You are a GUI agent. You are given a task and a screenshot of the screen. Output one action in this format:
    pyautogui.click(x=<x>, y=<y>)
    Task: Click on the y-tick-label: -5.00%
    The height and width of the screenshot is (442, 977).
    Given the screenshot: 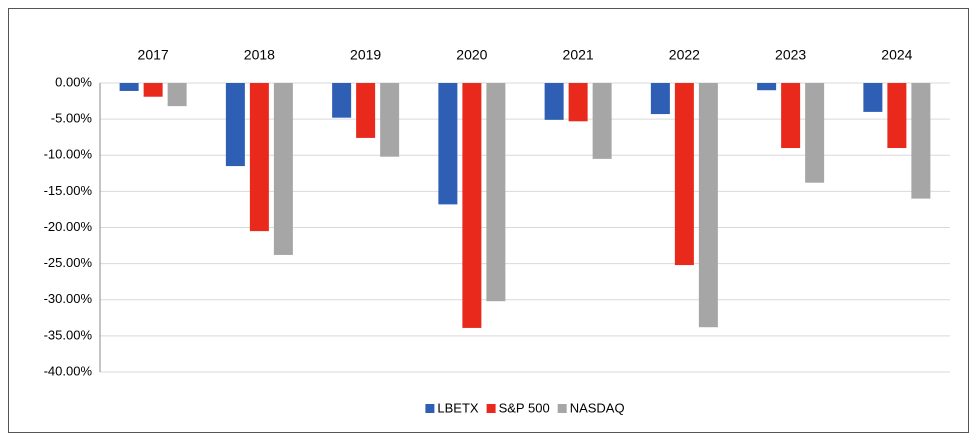 What is the action you would take?
    pyautogui.click(x=72, y=118)
    